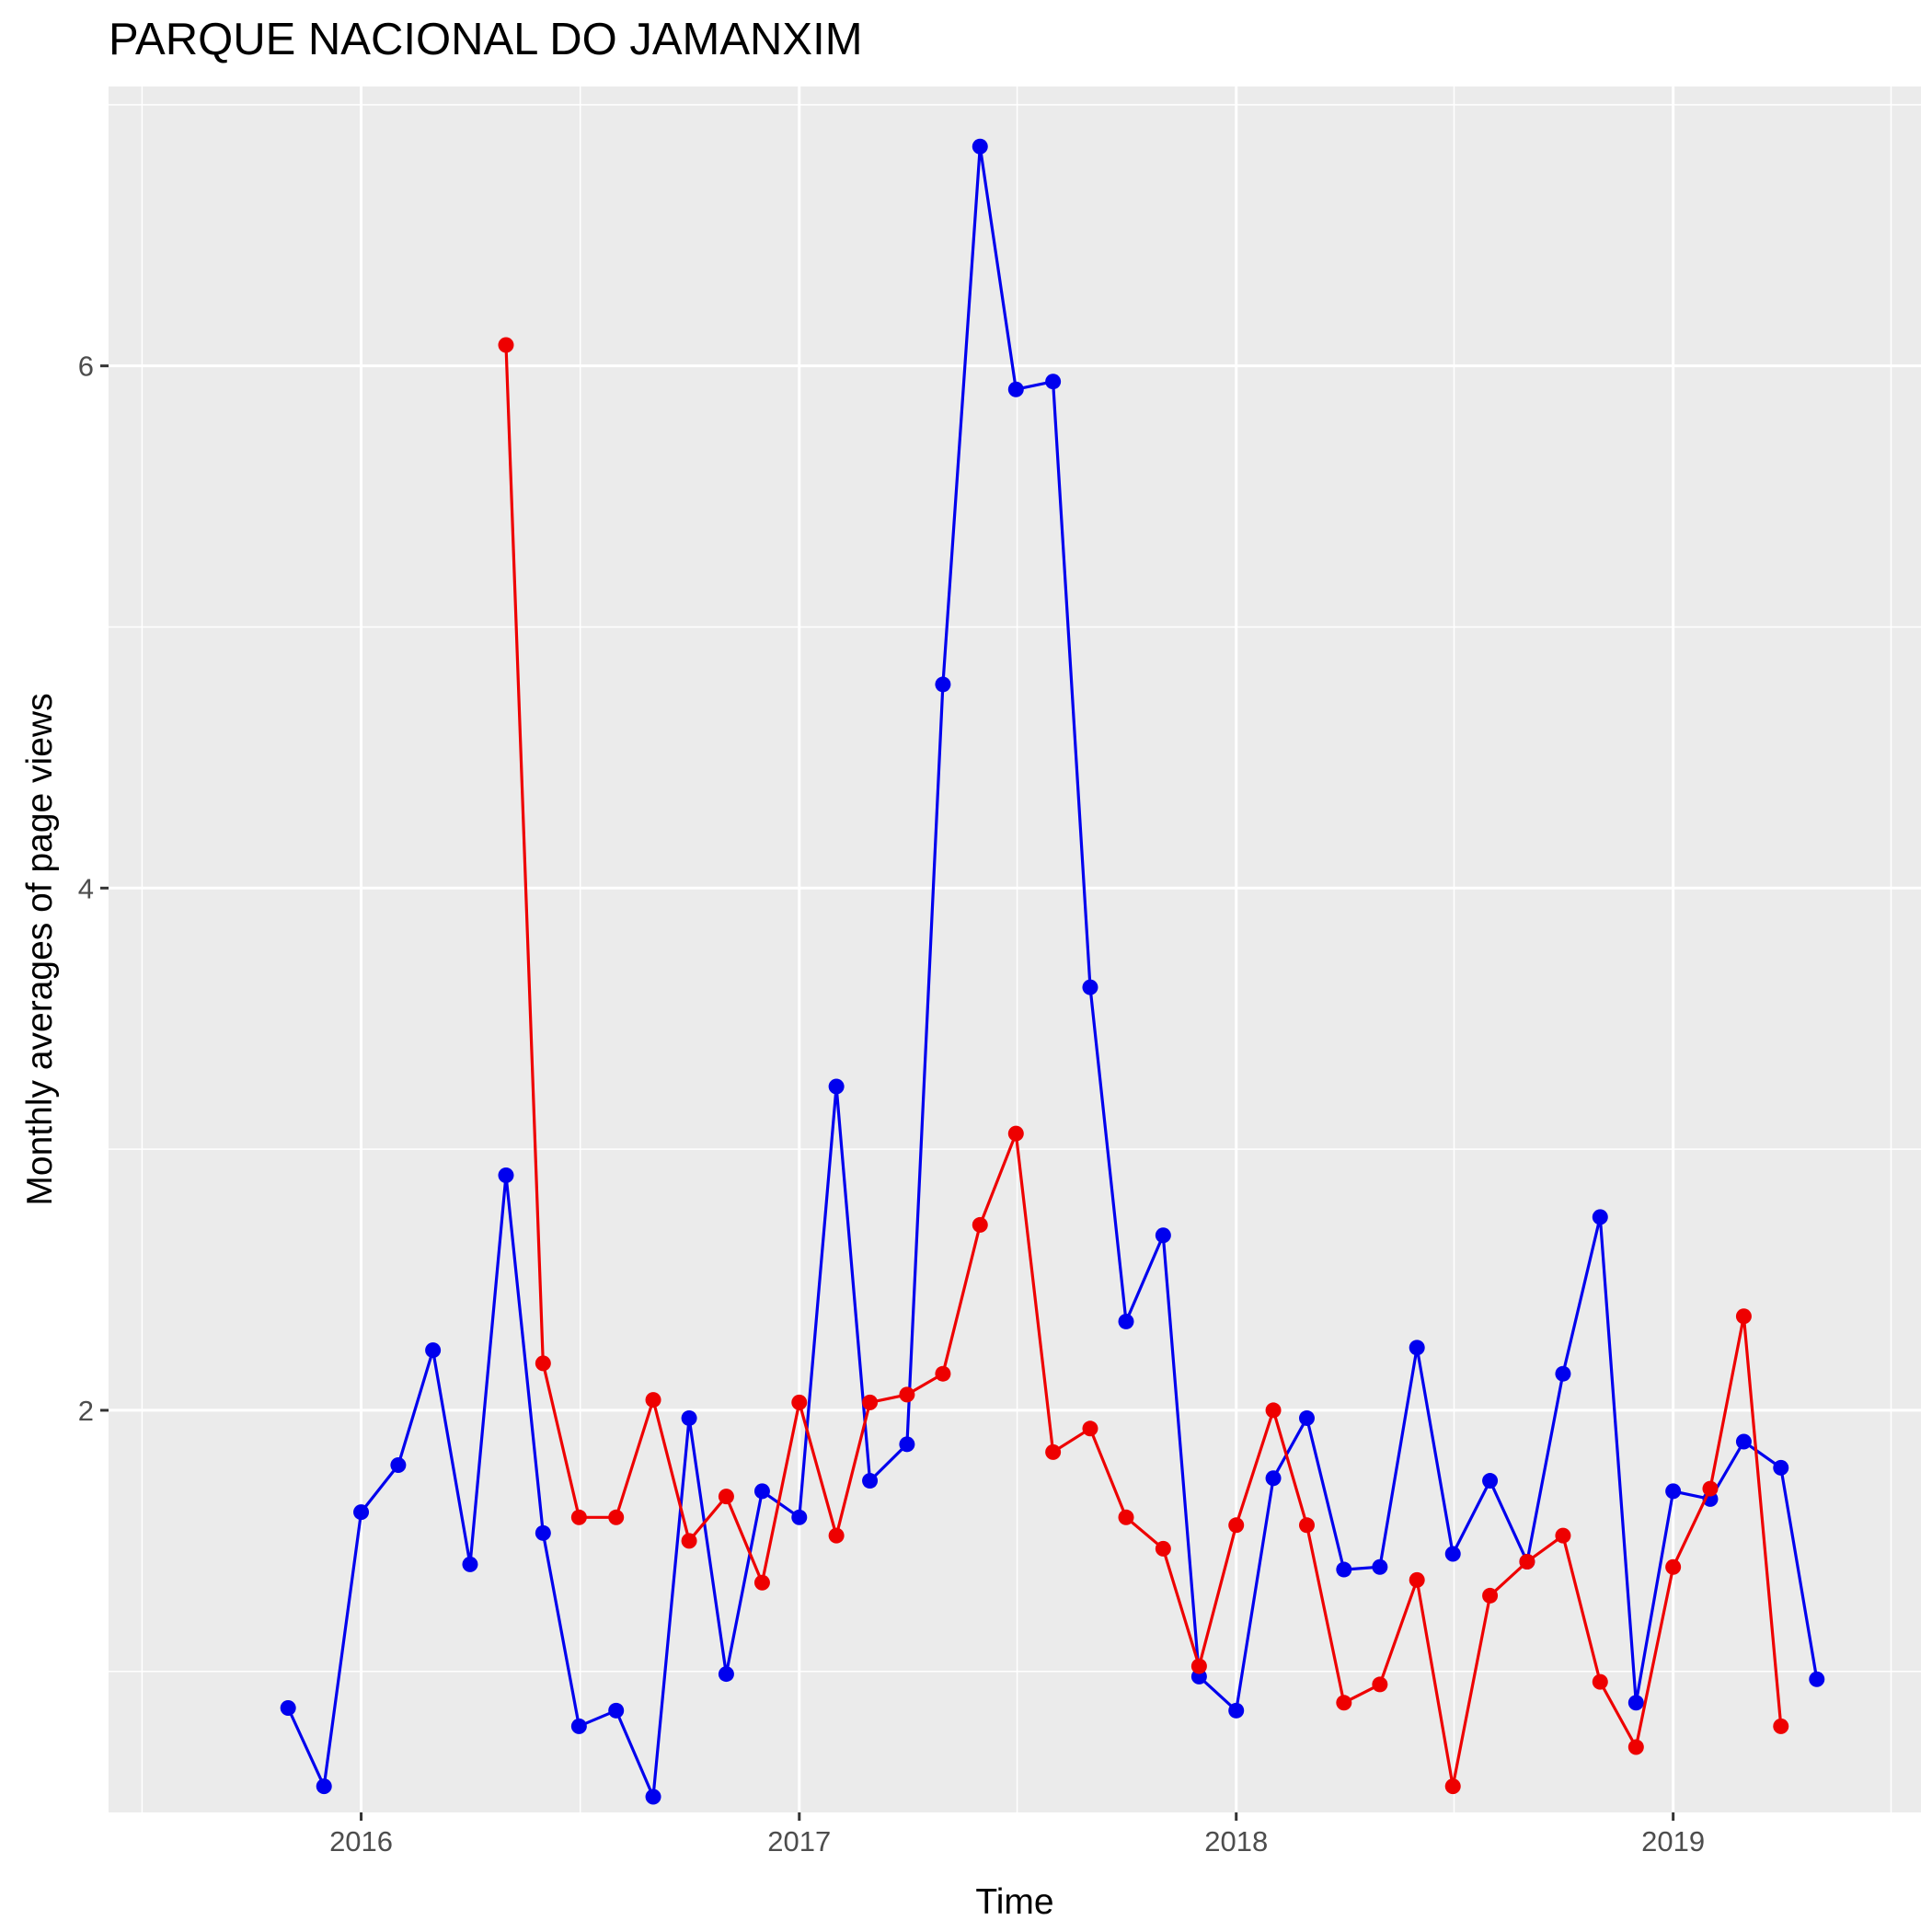 The width and height of the screenshot is (1932, 1932). Describe the element at coordinates (86, 1411) in the screenshot. I see `y-tick-label: 2` at that location.